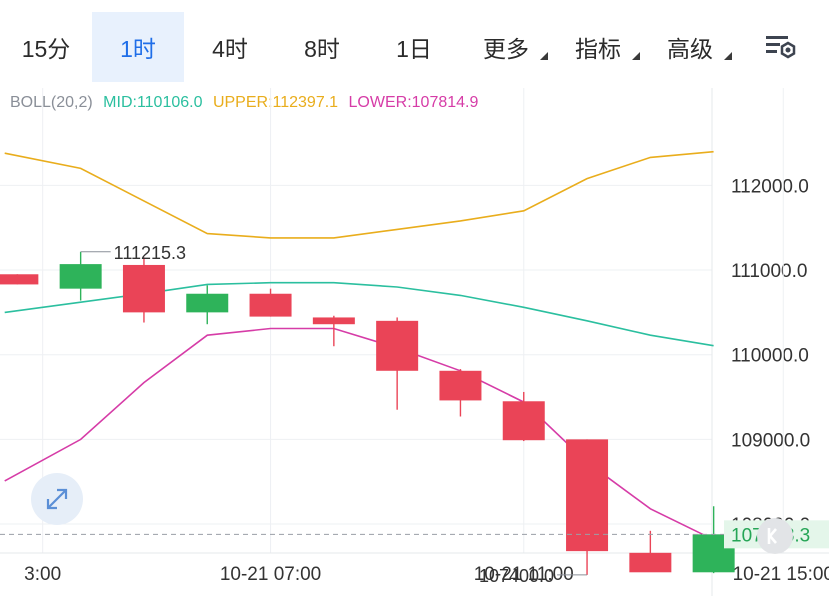 The height and width of the screenshot is (596, 829). I want to click on tab-6: 指标, so click(598, 47).